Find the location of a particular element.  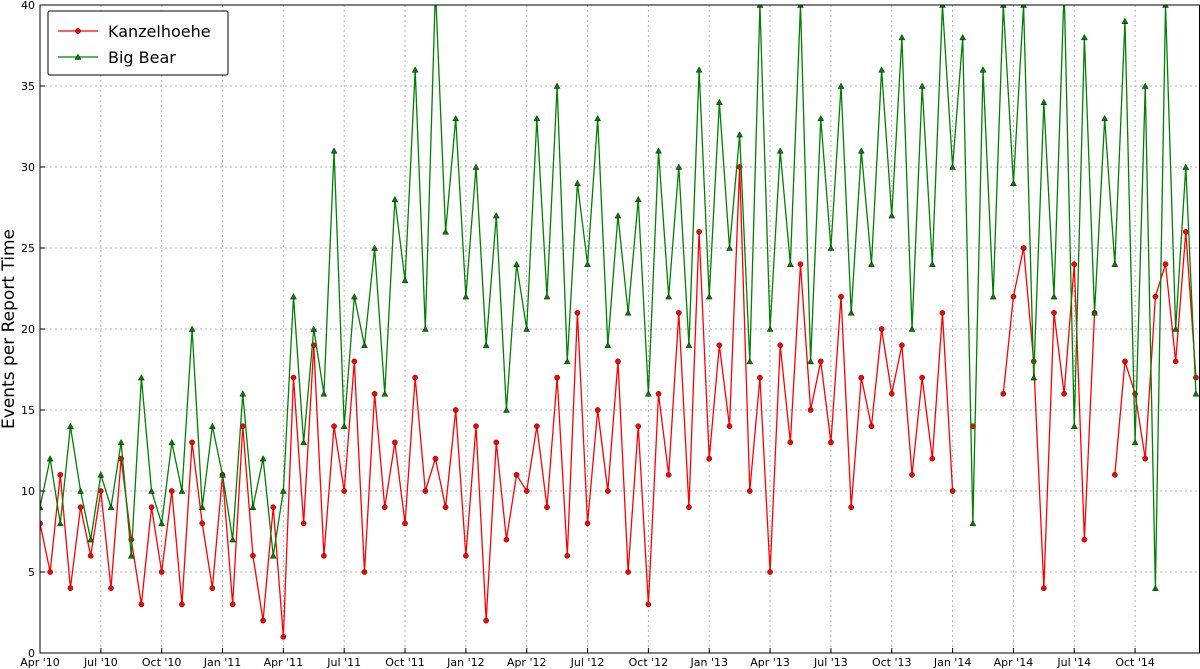

x-tick-label: Jan '12 is located at coordinates (465, 662).